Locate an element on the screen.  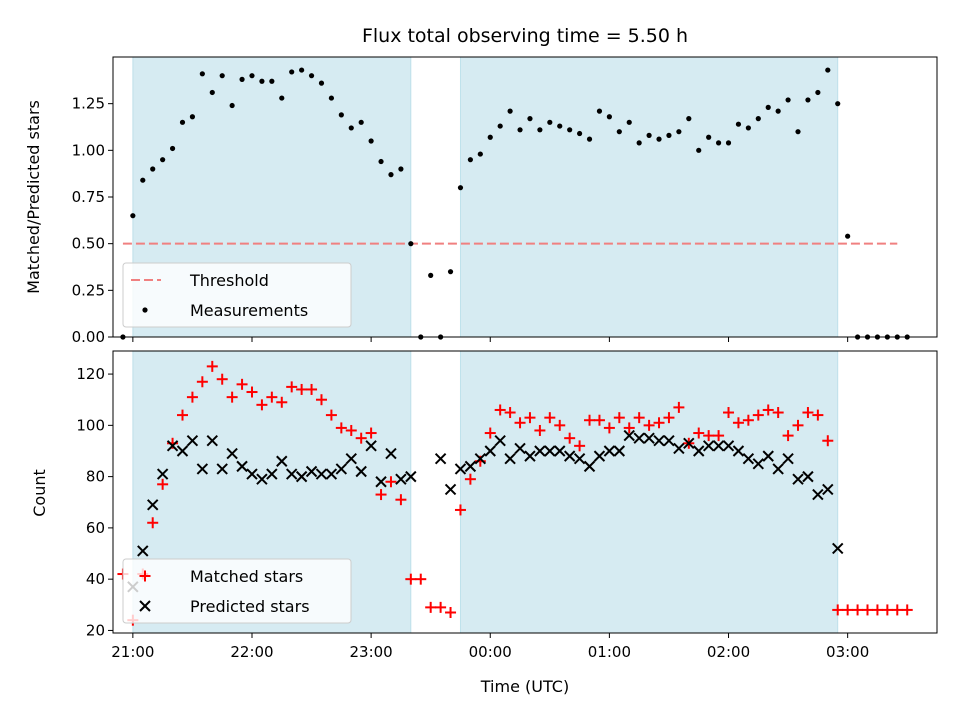
legend-predicted-swatch is located at coordinates (145, 606).